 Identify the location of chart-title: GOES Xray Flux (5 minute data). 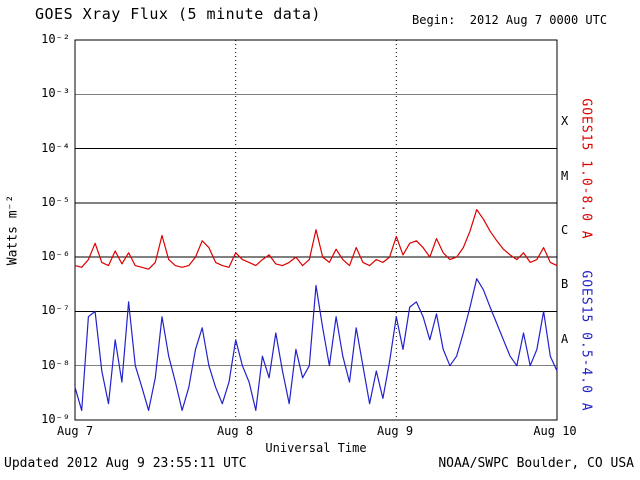
(178, 14).